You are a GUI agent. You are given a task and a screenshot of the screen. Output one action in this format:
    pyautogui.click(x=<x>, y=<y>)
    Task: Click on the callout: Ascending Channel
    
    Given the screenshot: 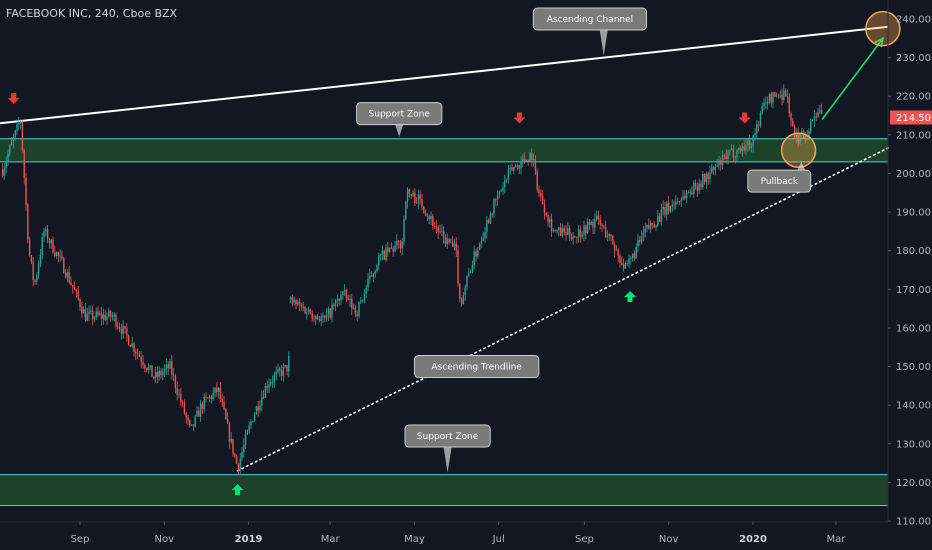 What is the action you would take?
    pyautogui.click(x=590, y=31)
    